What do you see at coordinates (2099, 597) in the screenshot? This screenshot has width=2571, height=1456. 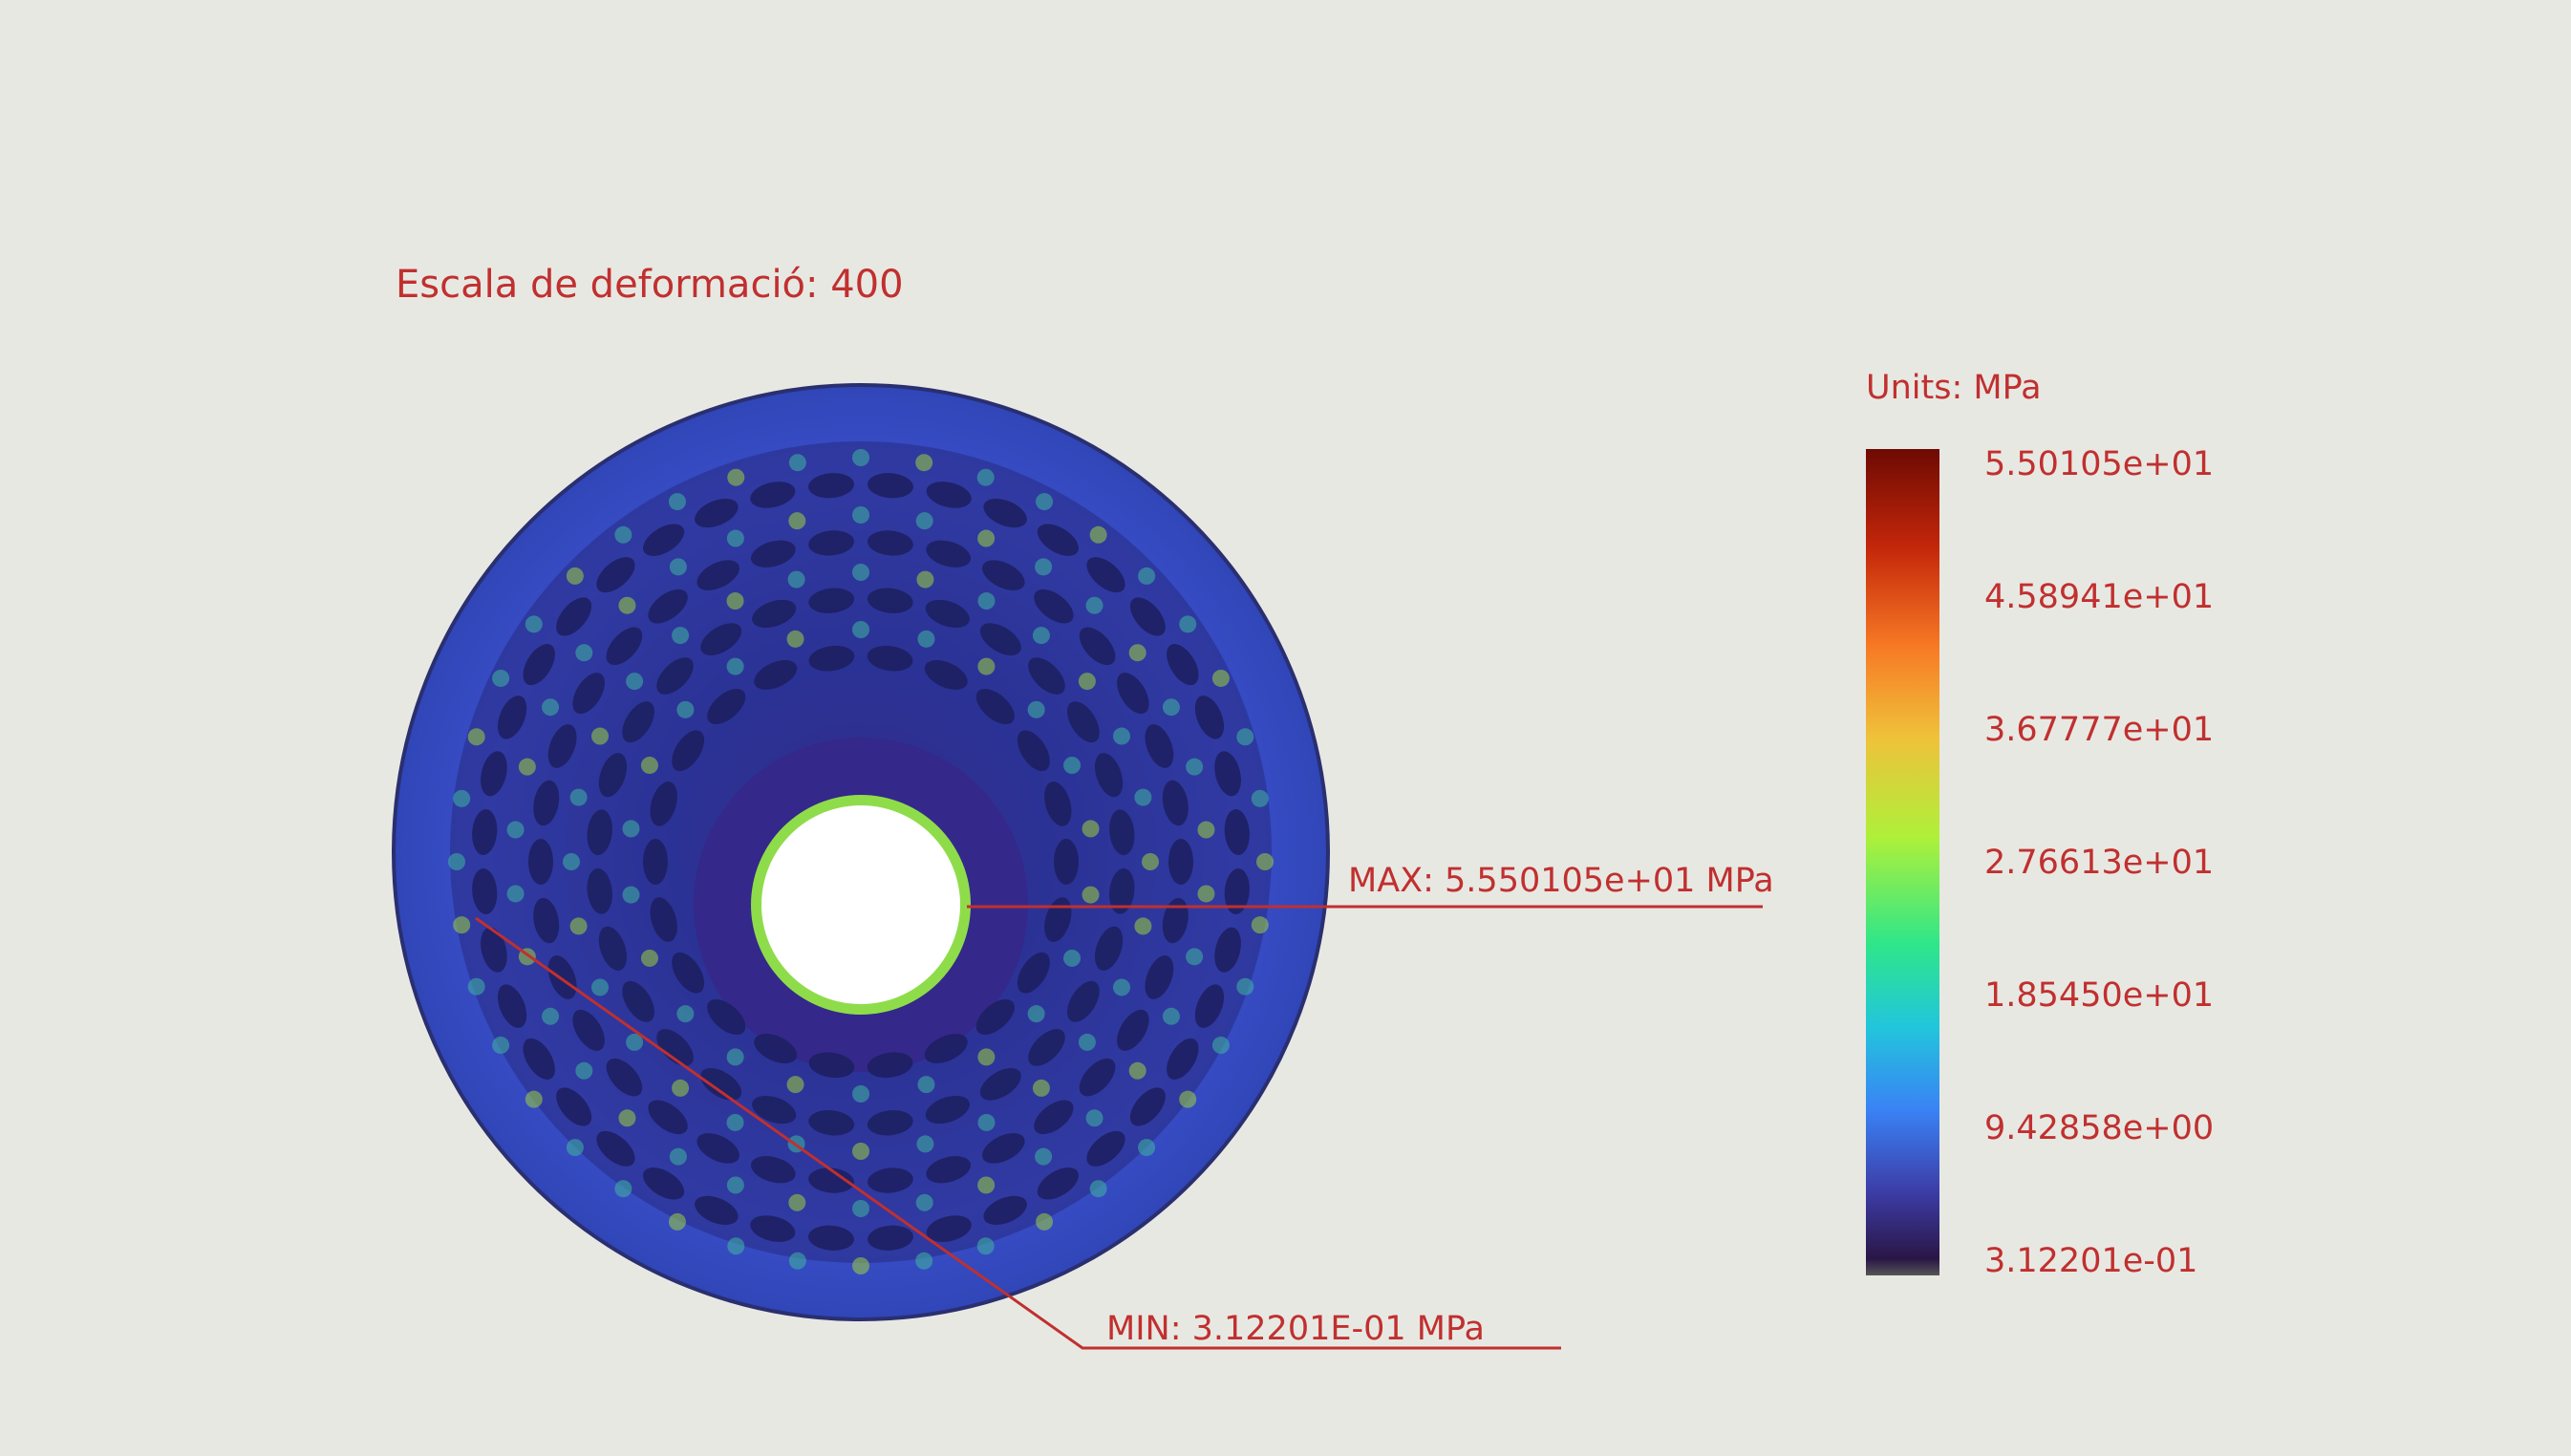 I see `colorbar-label: 4.58941e+01` at bounding box center [2099, 597].